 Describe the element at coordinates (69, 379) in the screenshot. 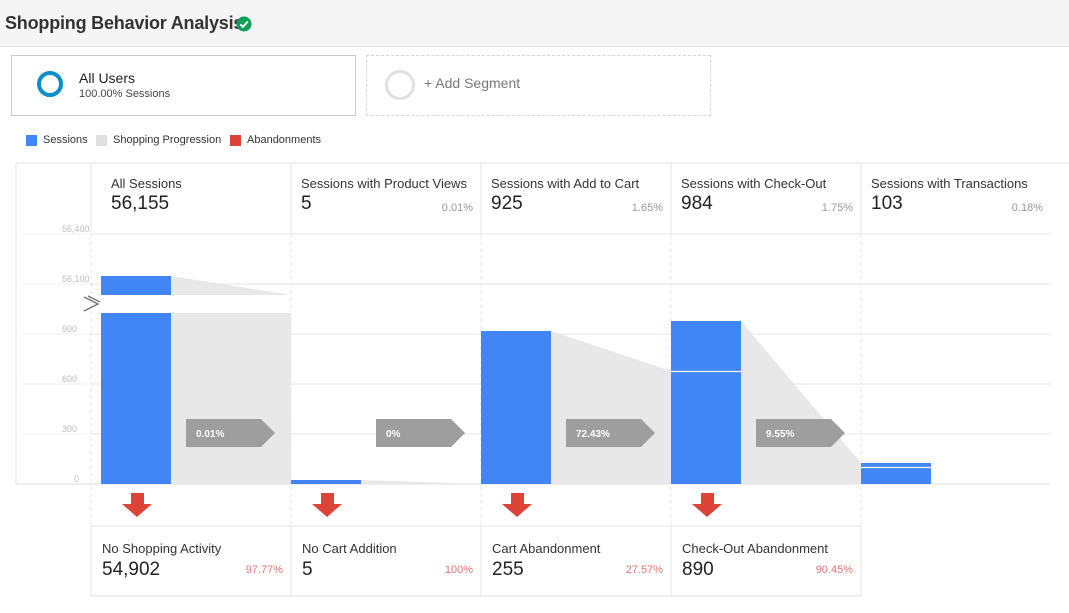

I see `y-tick-label: 600` at that location.